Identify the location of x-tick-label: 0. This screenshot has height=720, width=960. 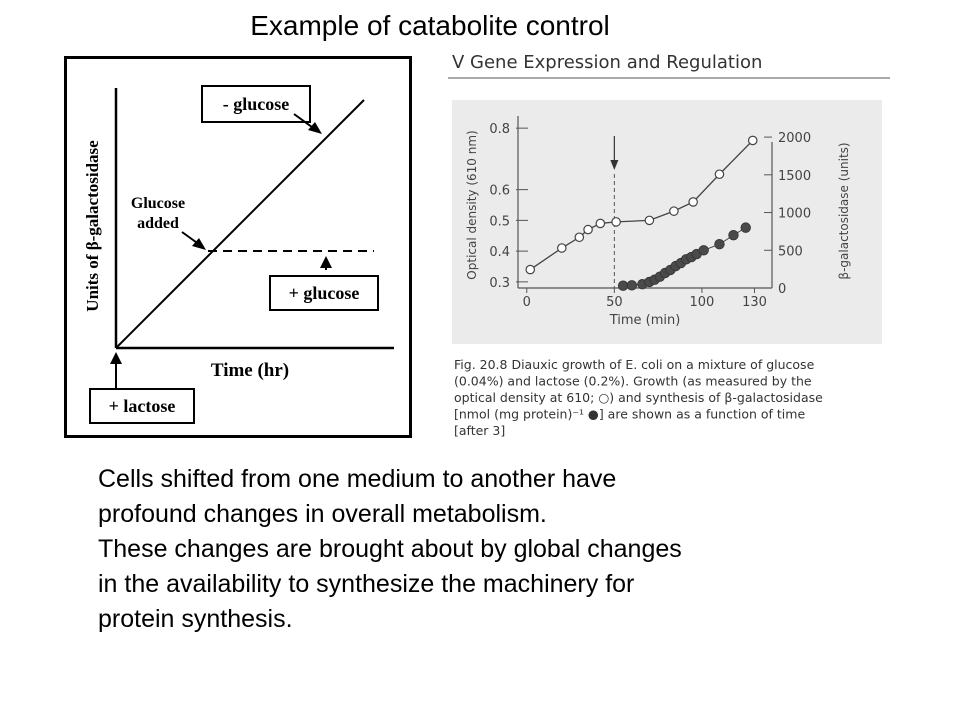
(527, 302).